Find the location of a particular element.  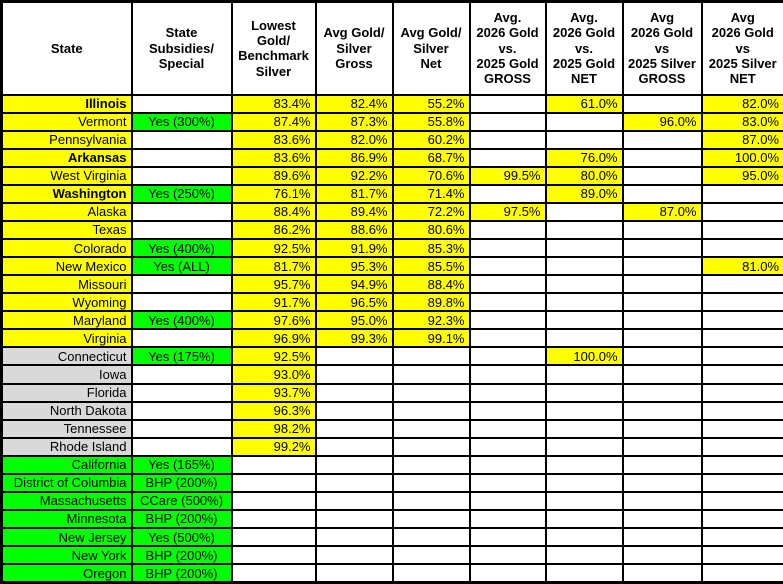

value-cell: 81.0% is located at coordinates (741, 266).